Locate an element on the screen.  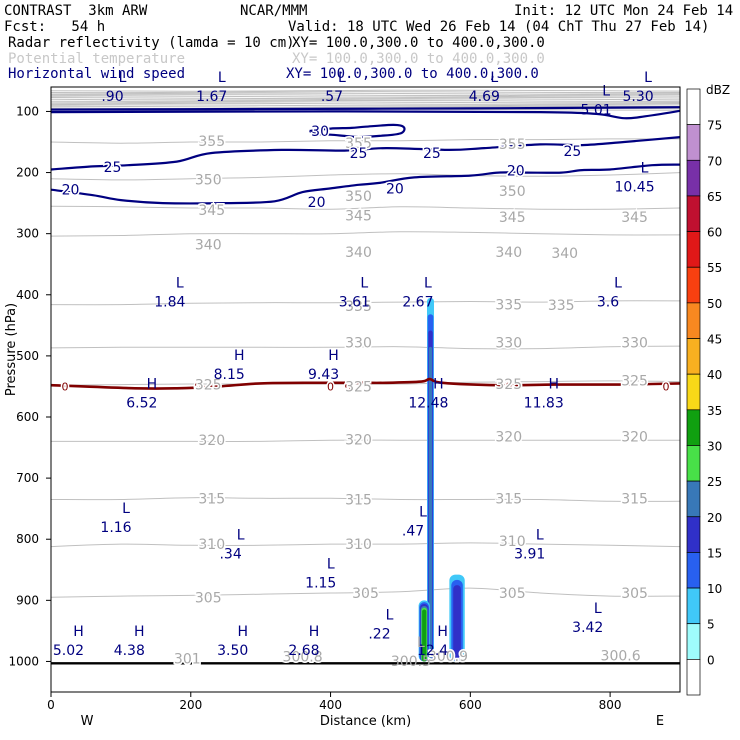
reflectivity-low-cell is located at coordinates (424, 635).